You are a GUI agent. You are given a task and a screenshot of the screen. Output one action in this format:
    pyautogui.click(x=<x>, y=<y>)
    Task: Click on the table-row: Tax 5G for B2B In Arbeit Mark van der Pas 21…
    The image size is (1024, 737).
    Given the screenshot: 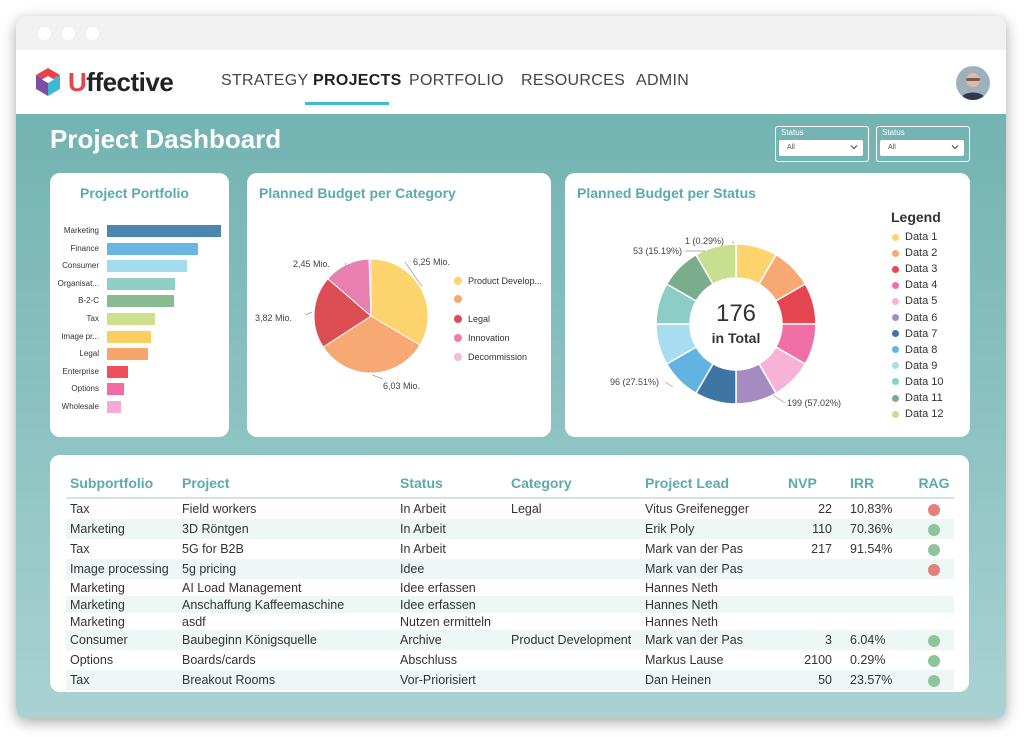 What is the action you would take?
    pyautogui.click(x=510, y=549)
    